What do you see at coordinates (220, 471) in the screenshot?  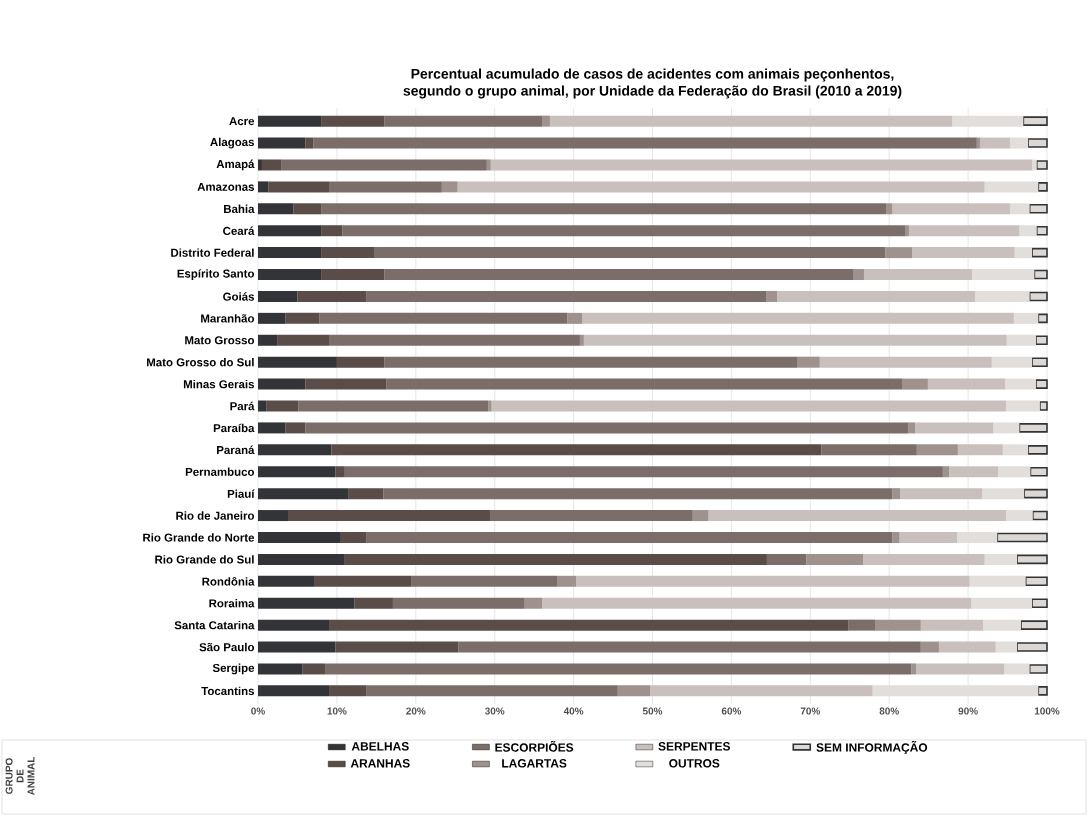 I see `y-tick-label: Pernambuco` at bounding box center [220, 471].